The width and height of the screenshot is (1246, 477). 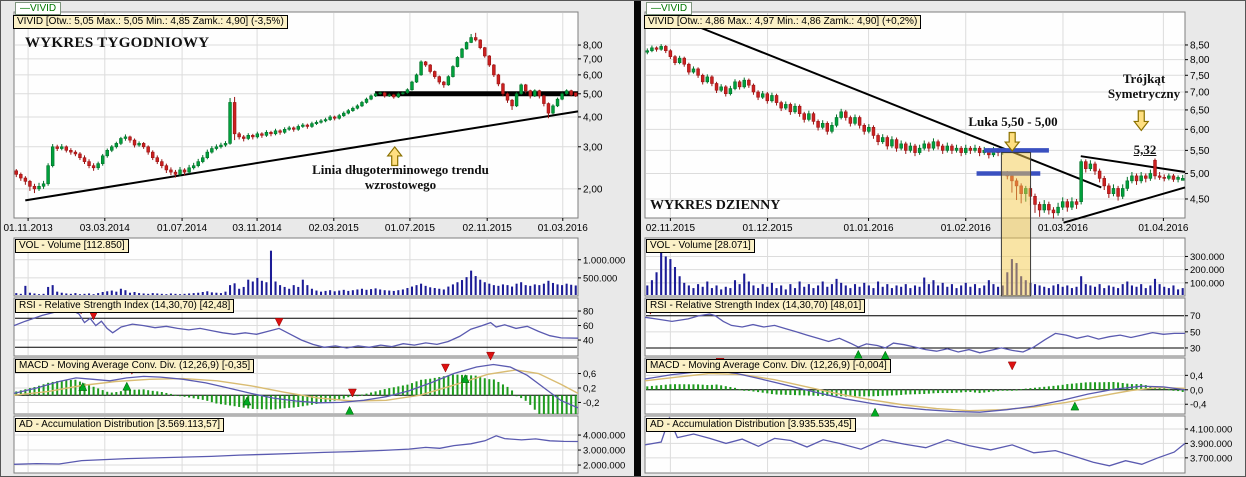 What do you see at coordinates (1144, 93) in the screenshot?
I see `triangle-annotation-line2: Symetryczny` at bounding box center [1144, 93].